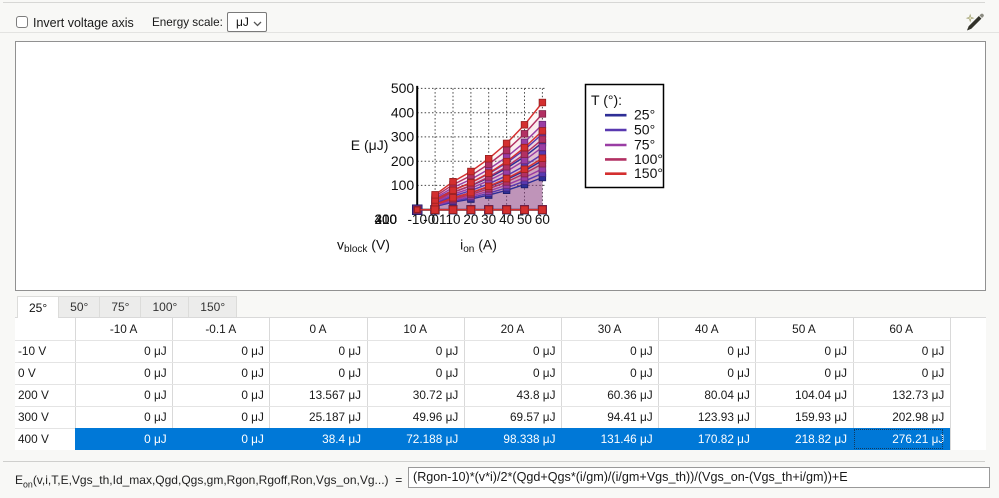 The height and width of the screenshot is (498, 999). What do you see at coordinates (542, 219) in the screenshot?
I see `svg-text: 60` at bounding box center [542, 219].